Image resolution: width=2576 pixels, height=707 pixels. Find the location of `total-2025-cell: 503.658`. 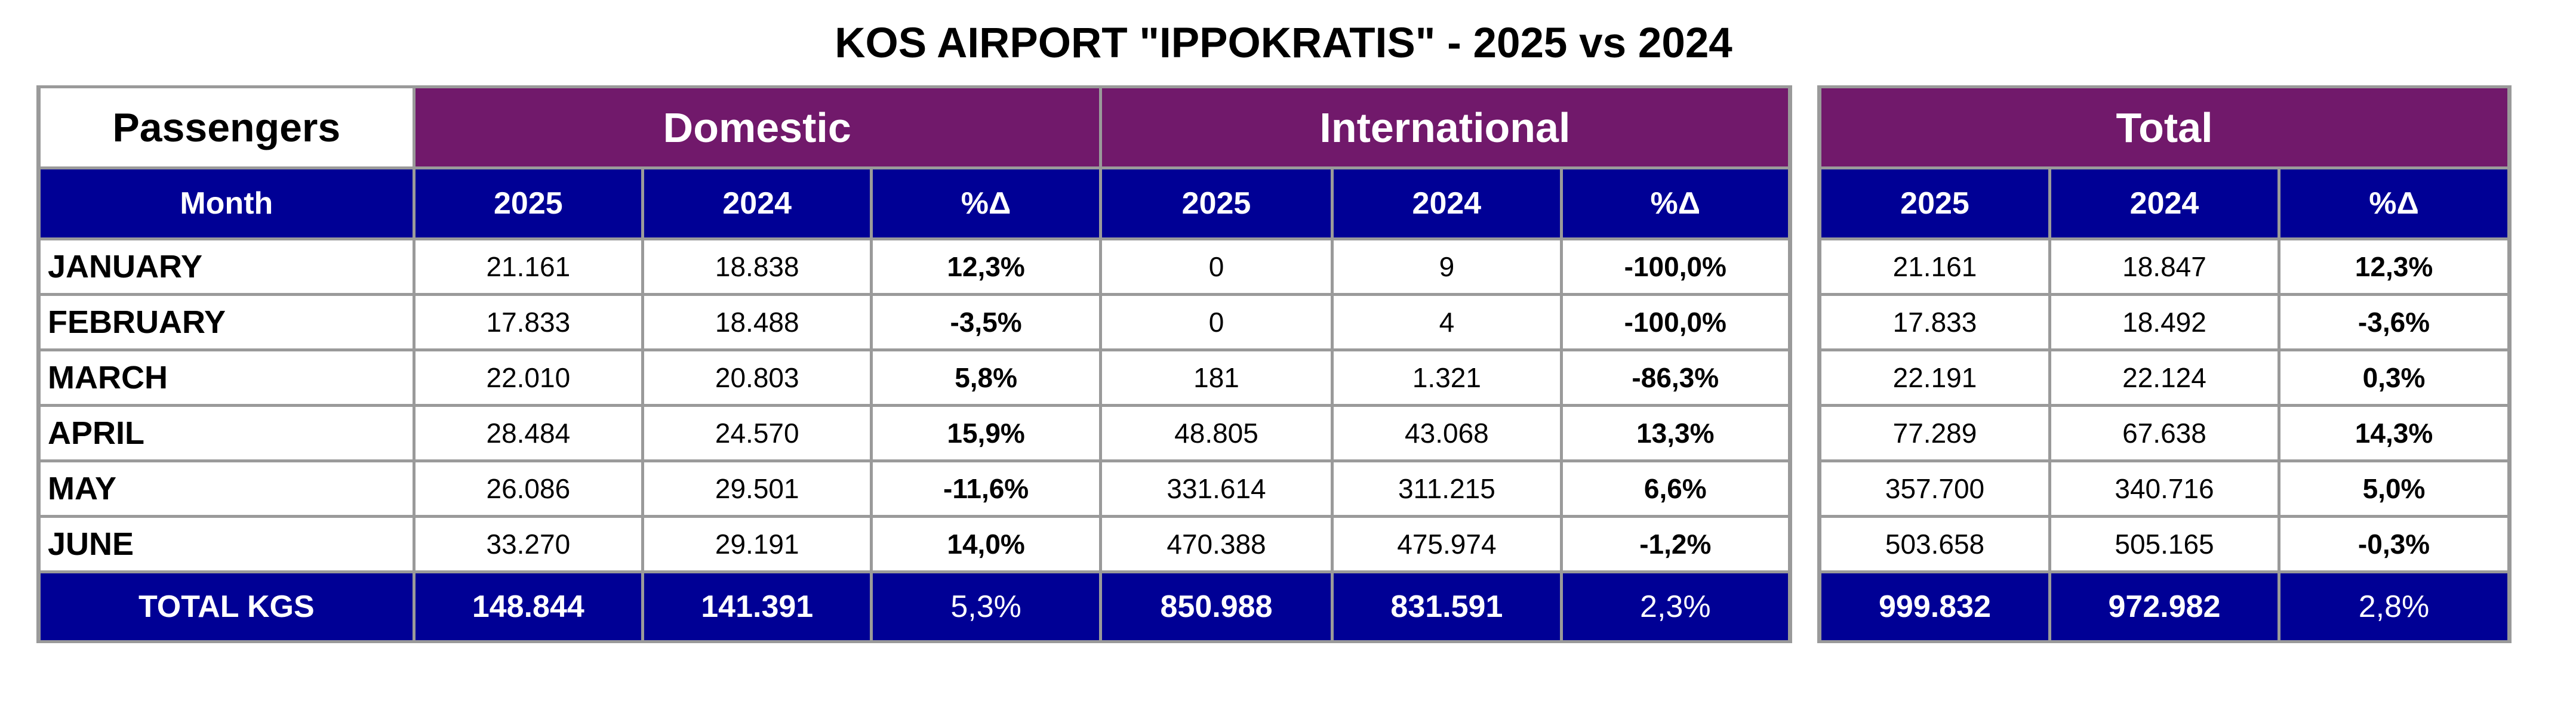

total-2025-cell: 503.658 is located at coordinates (1934, 544).